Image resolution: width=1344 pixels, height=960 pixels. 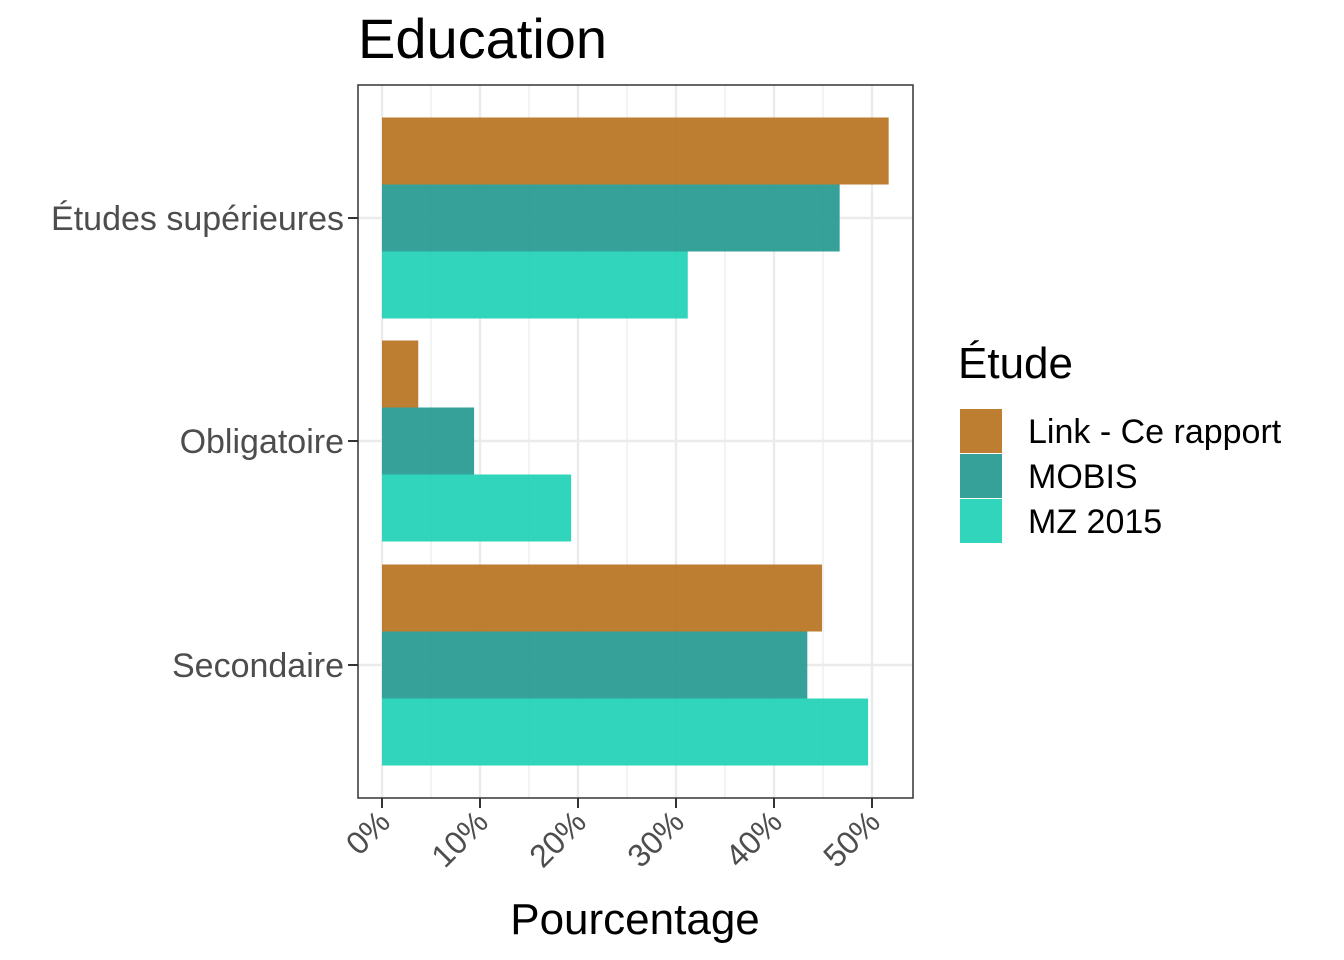 I want to click on x-tick-label: 10%, so click(x=459, y=838).